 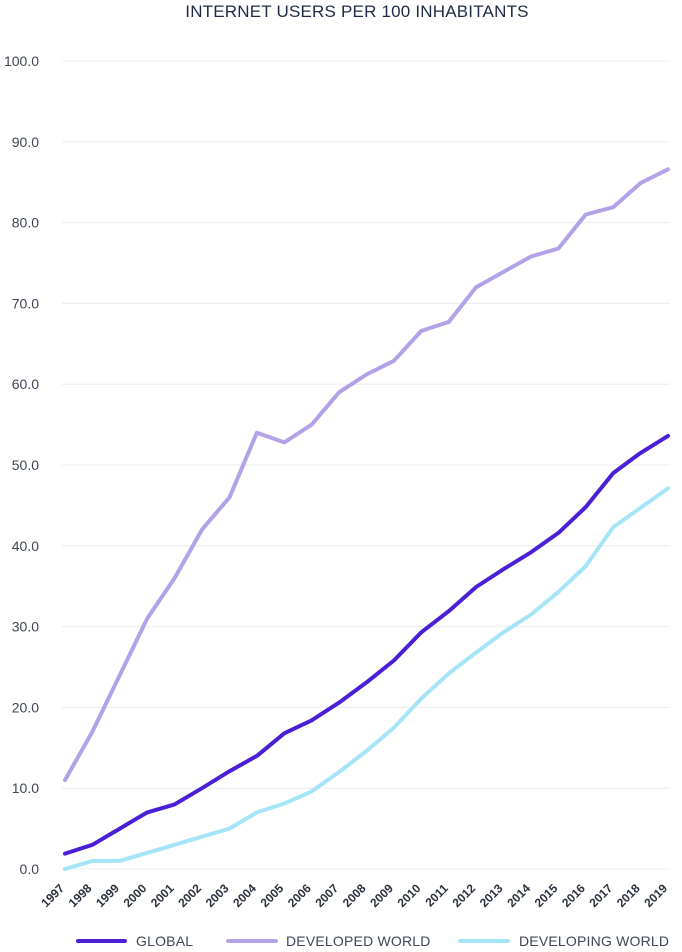 I want to click on x-tick-label: 2003, so click(x=217, y=895).